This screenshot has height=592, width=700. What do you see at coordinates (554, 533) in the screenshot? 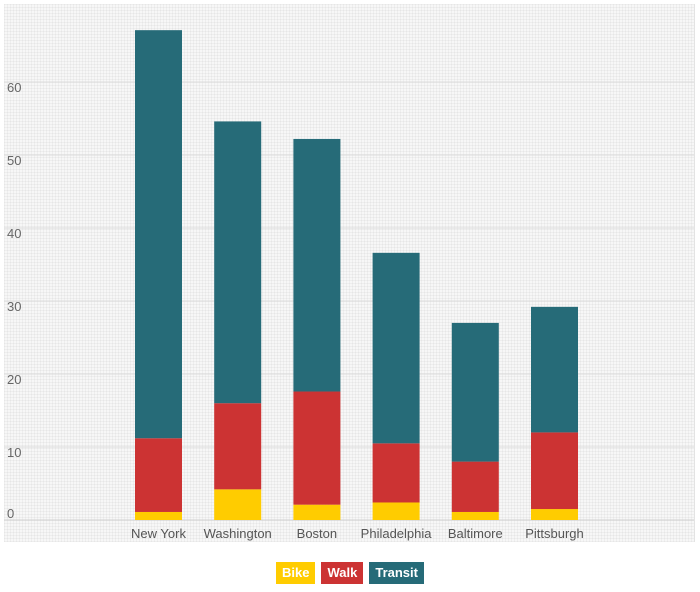
I see `x-category-label: Pittsburgh` at bounding box center [554, 533].